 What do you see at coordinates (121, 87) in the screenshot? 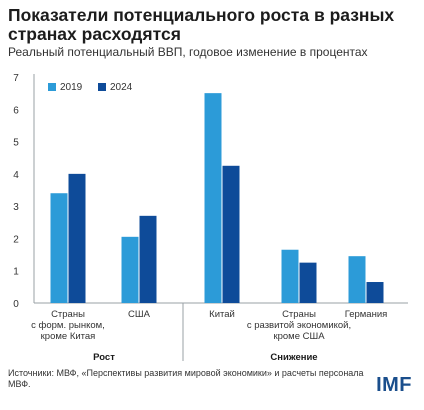
I see `legend-label: 2024` at bounding box center [121, 87].